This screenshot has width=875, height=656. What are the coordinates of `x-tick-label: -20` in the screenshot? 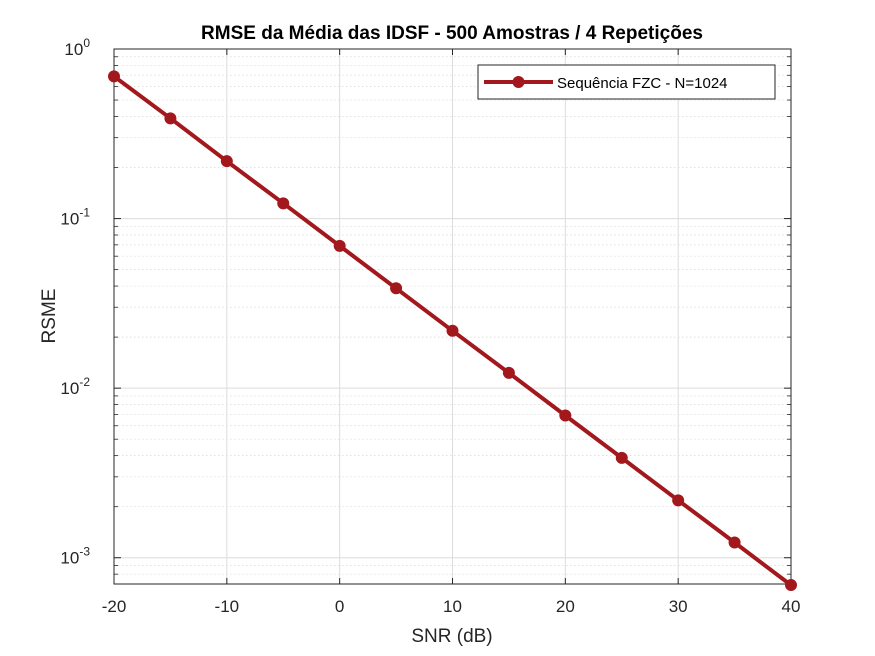 It's located at (114, 606).